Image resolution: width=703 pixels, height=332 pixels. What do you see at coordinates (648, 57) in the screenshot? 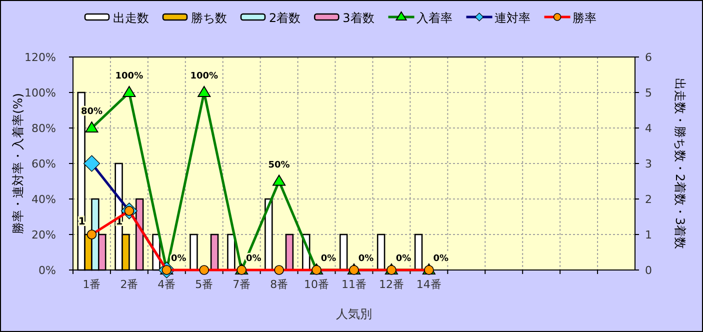
I see `y2-tick-label: 6` at bounding box center [648, 57].